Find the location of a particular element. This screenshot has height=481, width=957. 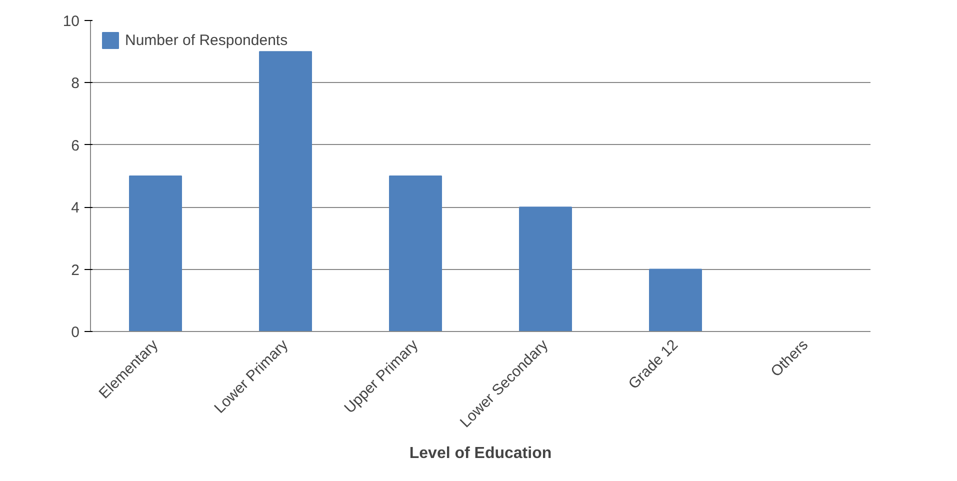

y-tick-label: 2 is located at coordinates (75, 270).